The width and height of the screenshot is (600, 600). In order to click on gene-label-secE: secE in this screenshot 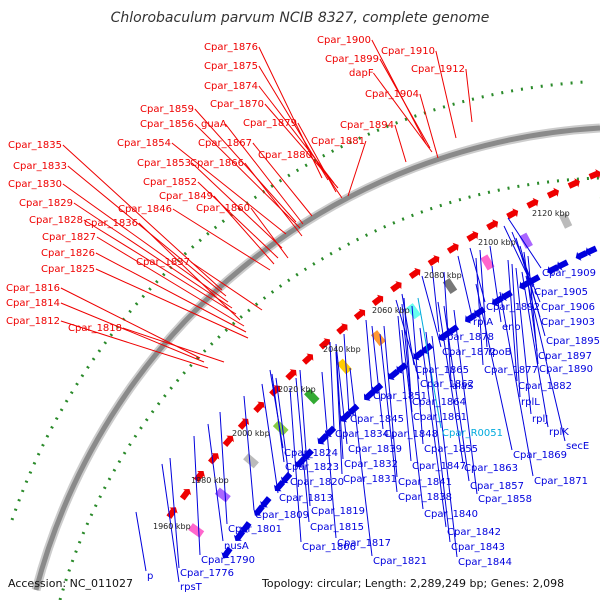, I will do `click(577, 446)`.